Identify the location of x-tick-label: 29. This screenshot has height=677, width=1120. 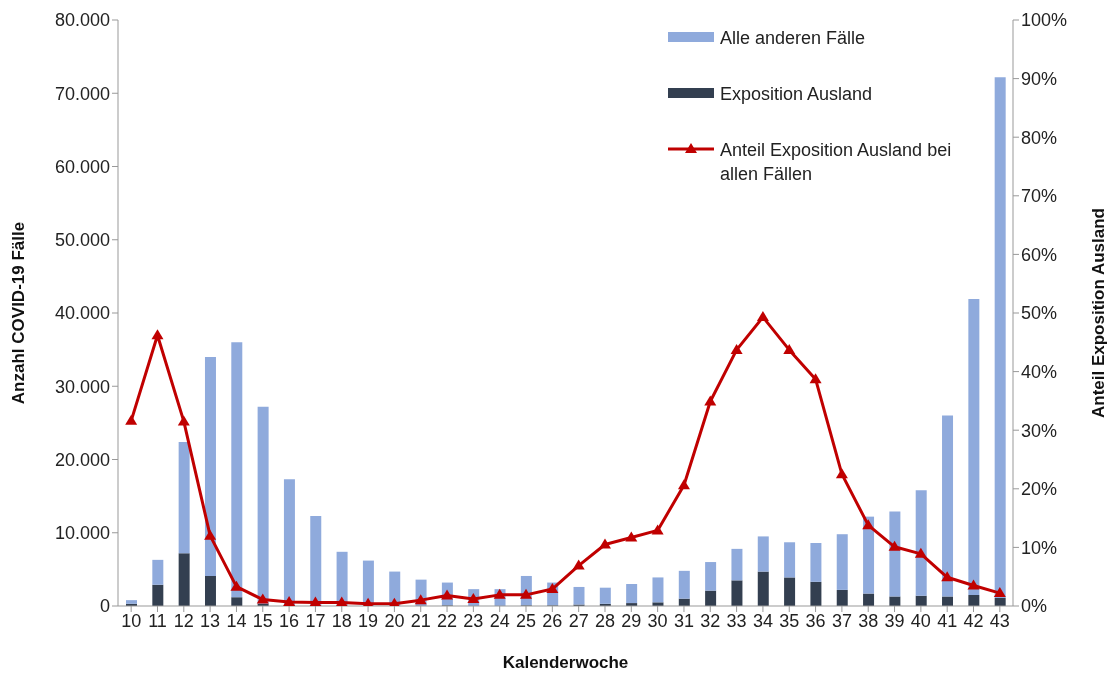
(631, 620).